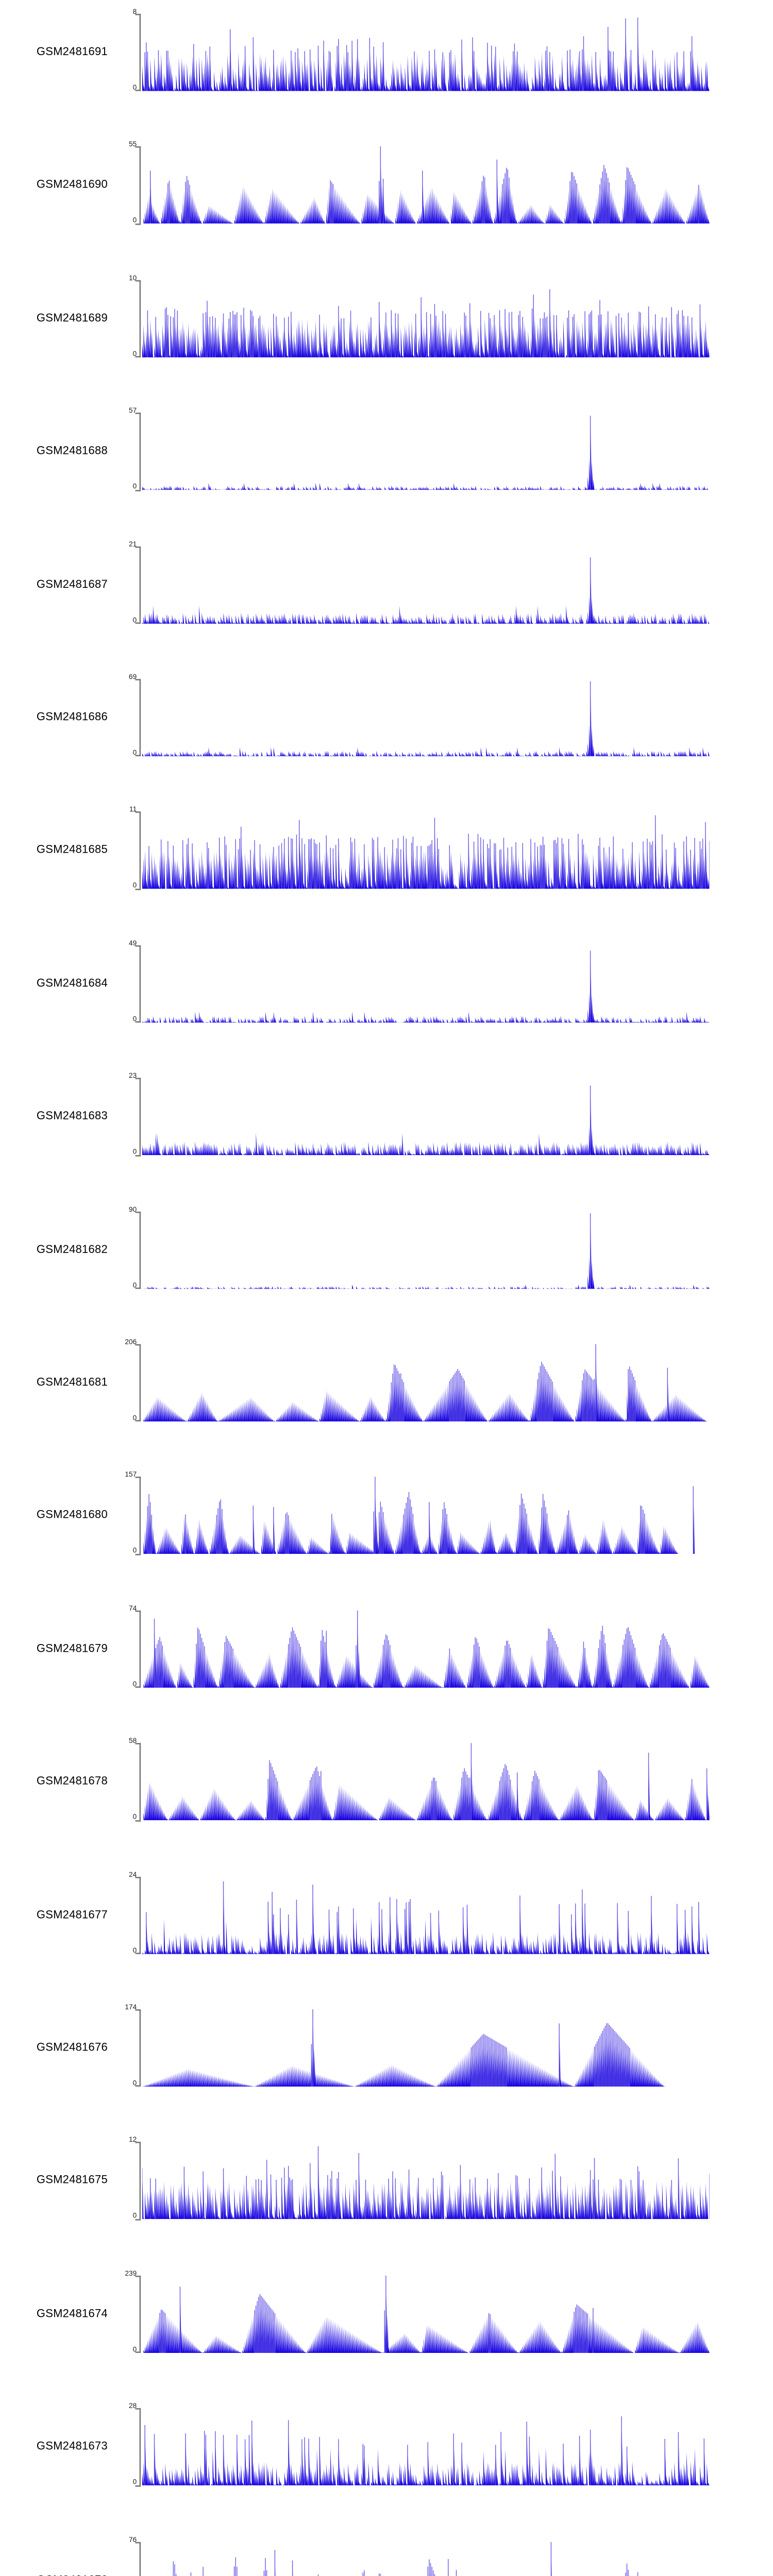 The width and height of the screenshot is (773, 2576). I want to click on track-sample-label: GSM2481680, so click(72, 1515).